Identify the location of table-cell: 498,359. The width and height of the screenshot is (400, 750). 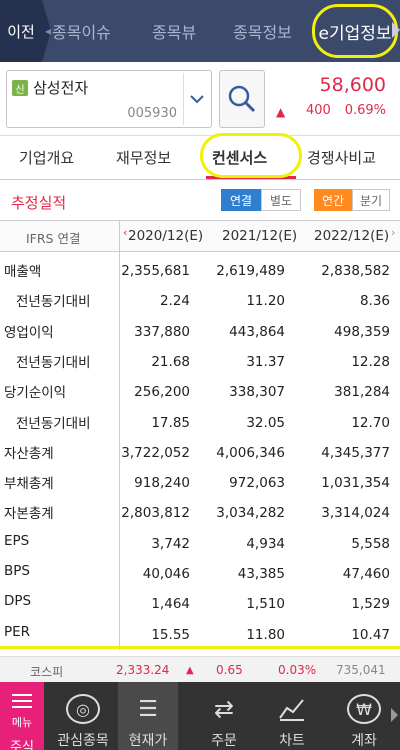
(362, 331).